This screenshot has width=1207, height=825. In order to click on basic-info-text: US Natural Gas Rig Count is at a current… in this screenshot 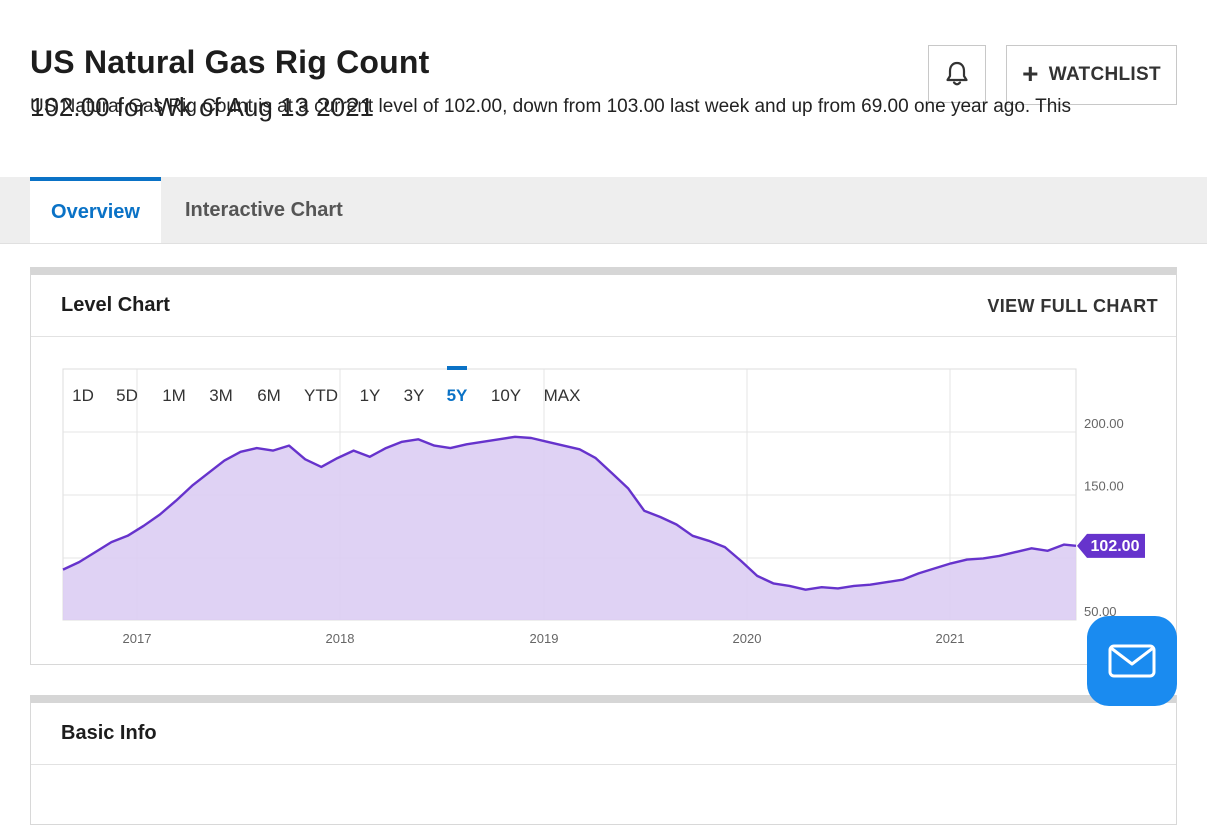, I will do `click(551, 106)`.